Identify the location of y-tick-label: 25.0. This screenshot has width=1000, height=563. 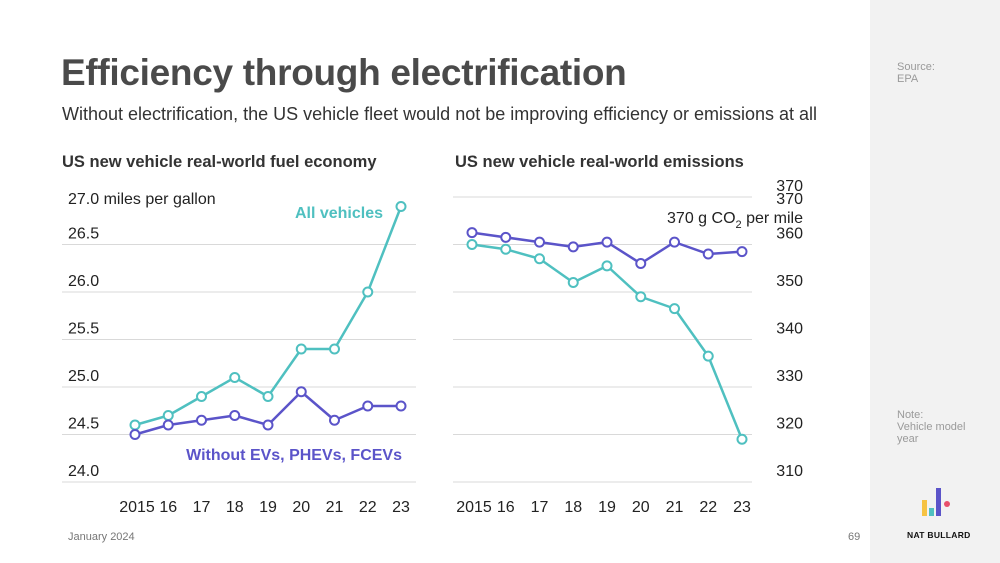
(83, 376).